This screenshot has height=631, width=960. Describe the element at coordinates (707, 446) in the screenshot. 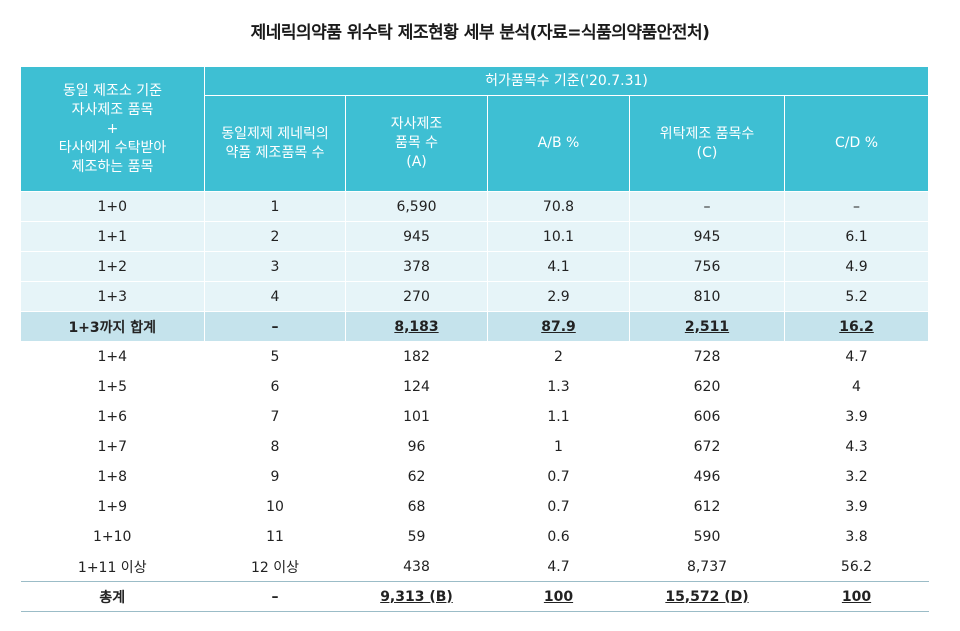

I see `consigned-count: 672` at that location.